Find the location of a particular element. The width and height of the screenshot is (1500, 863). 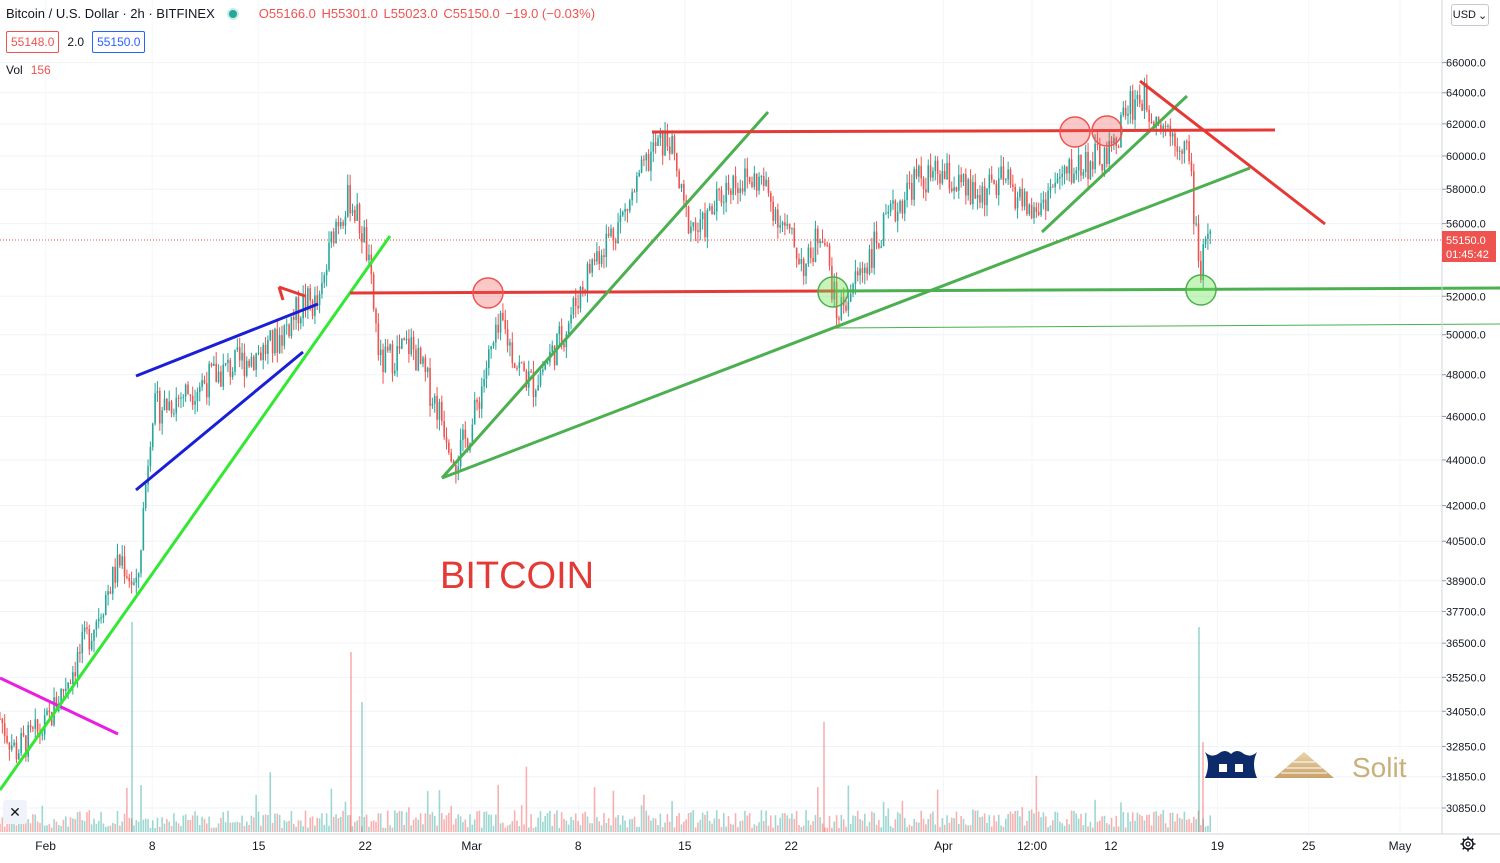

time-axis: Feb 8 15 22 Mar 8 15 22 Apr 12:00 12 19 25 May is located at coordinates (723, 846).